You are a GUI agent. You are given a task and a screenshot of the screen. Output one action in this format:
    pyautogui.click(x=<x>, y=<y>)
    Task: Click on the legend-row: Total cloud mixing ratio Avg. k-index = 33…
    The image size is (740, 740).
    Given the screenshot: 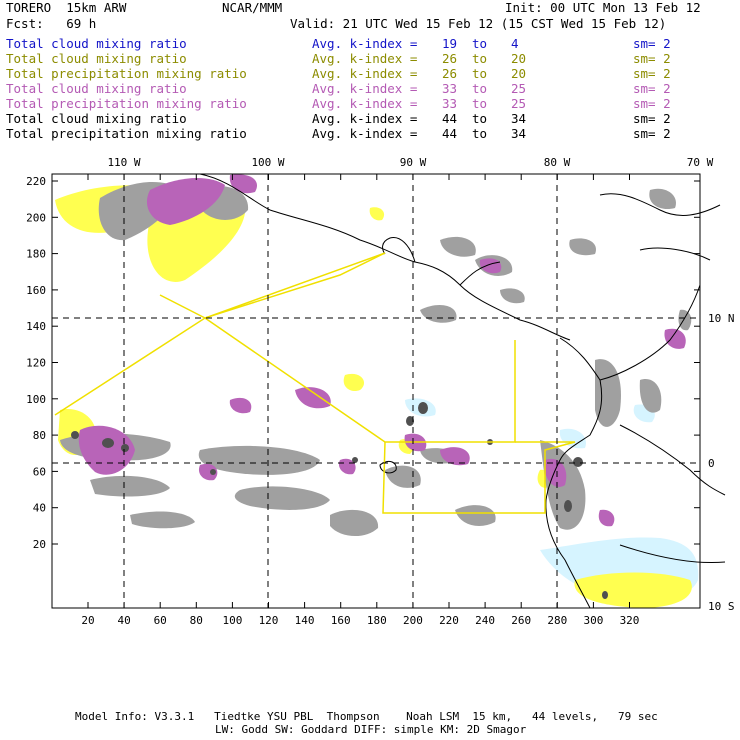 What is the action you would take?
    pyautogui.click(x=356, y=88)
    